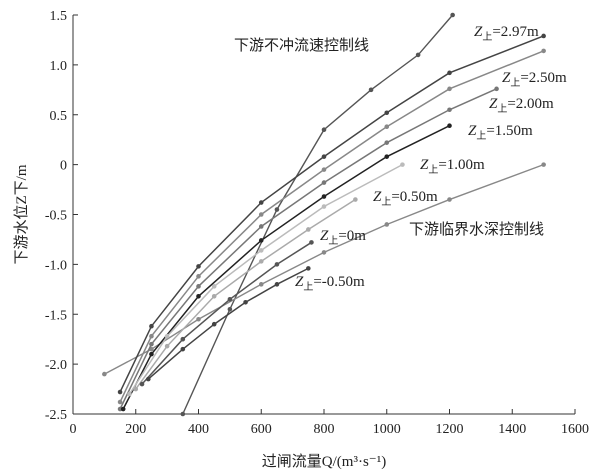 The image size is (609, 474). What do you see at coordinates (500, 132) in the screenshot?
I see `series-label: Z上=1.50m` at bounding box center [500, 132].